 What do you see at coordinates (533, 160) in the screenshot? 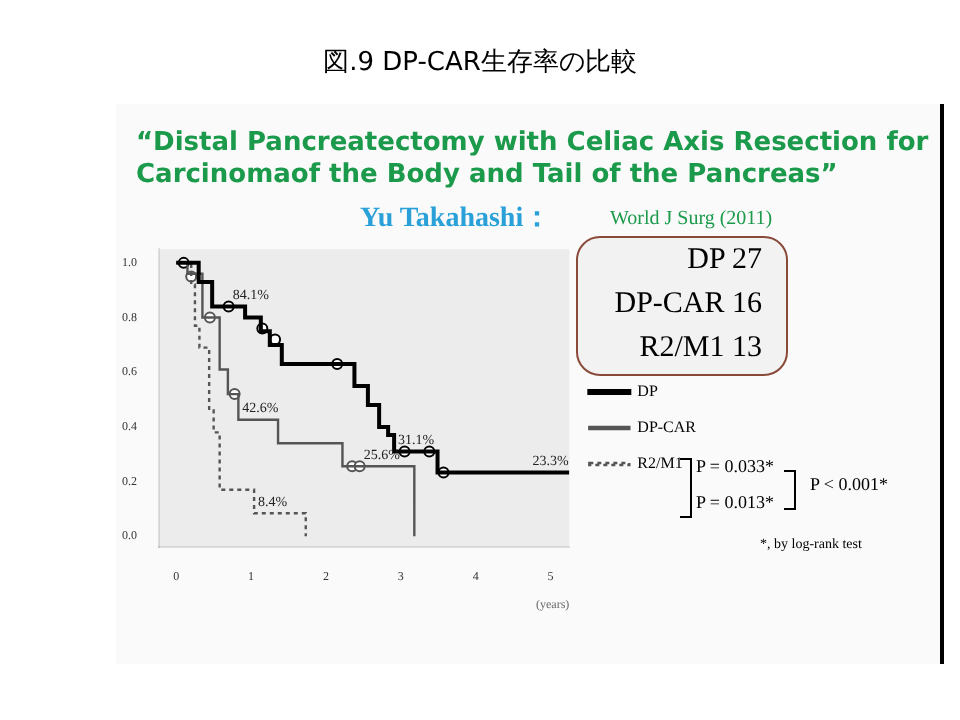
I see `chart-subtitle: “Distal Pancreatectomy with Celiac Axis Resection for Carcinomaof the Body and Tail of the Pancreas”` at bounding box center [533, 160].